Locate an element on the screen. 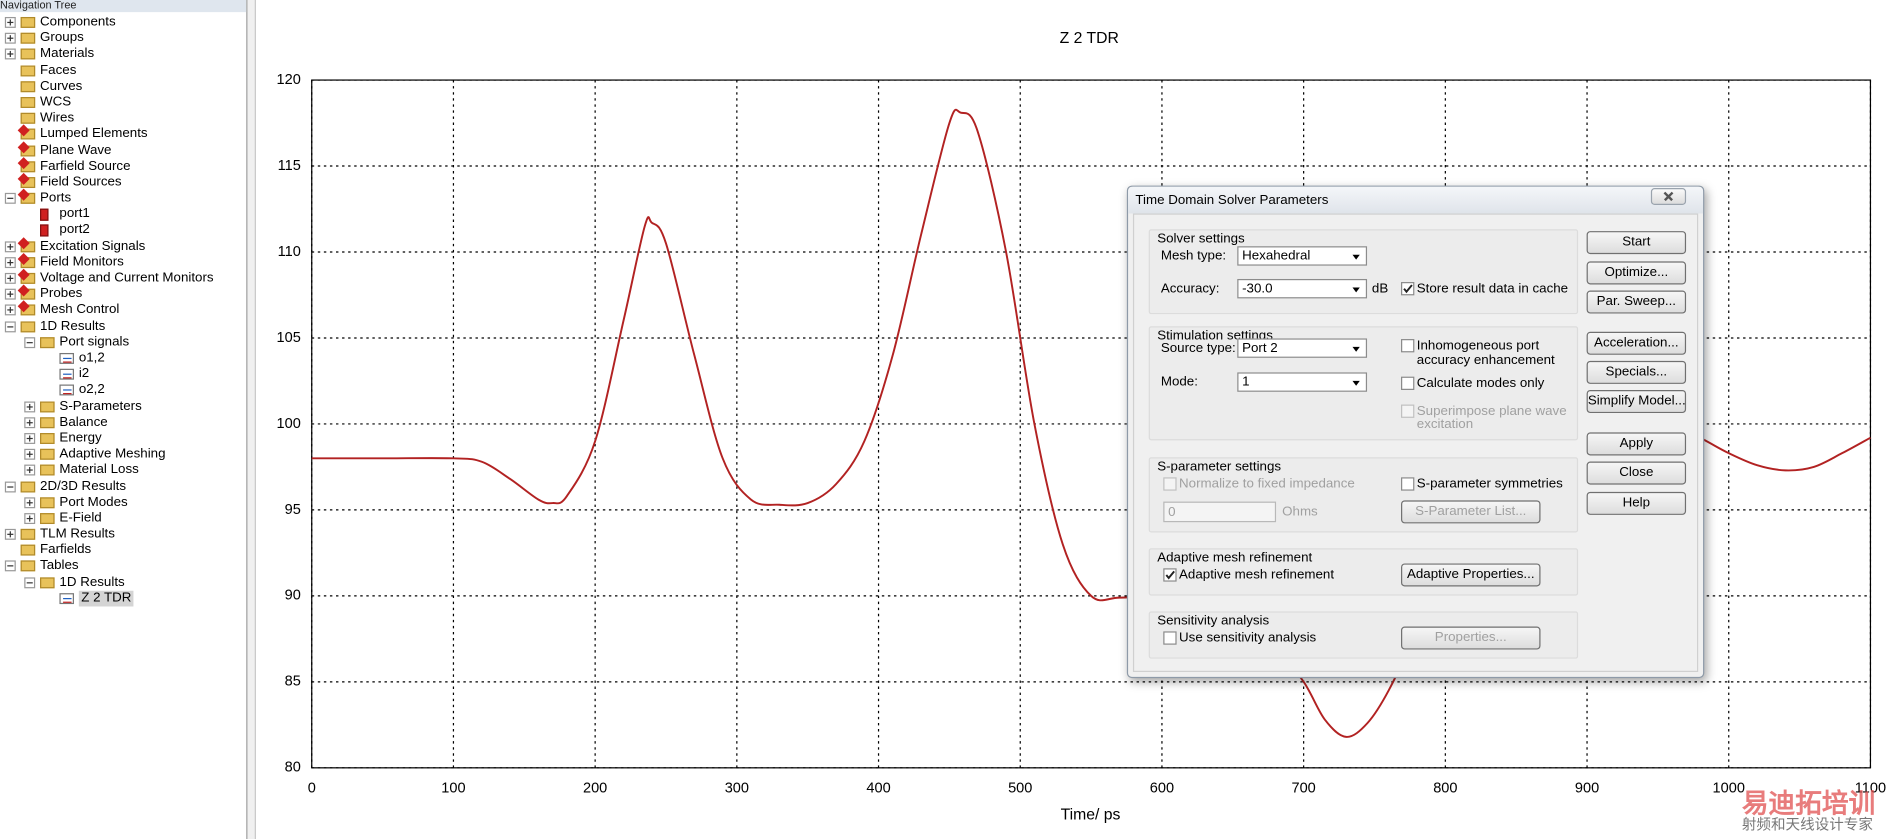  tree-label: Port signals is located at coordinates (94, 342).